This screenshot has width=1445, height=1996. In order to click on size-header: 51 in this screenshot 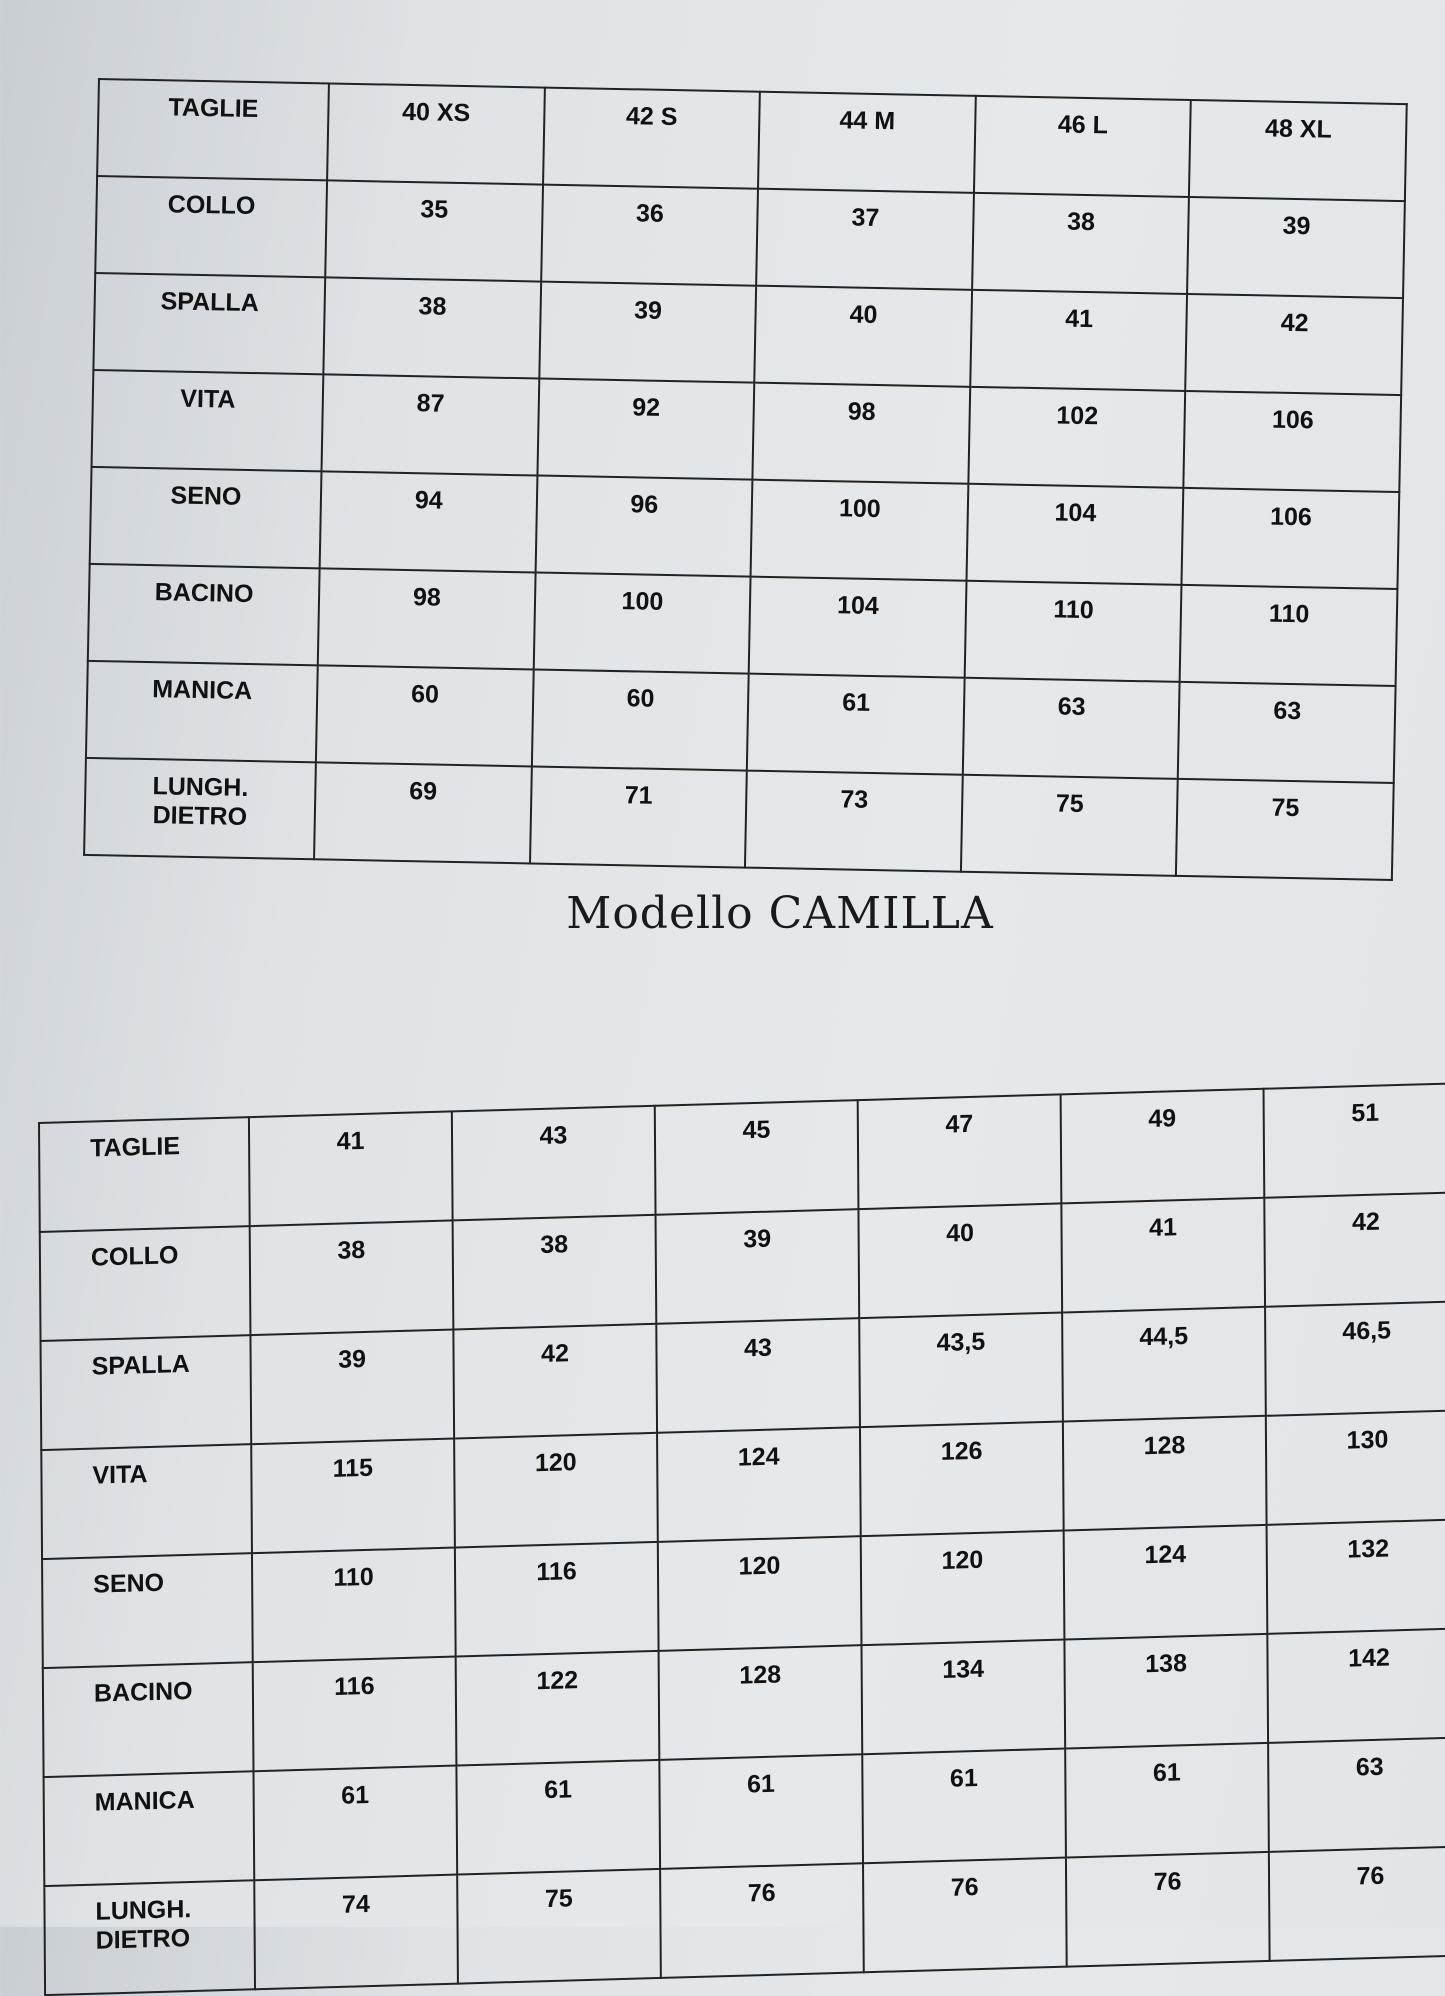, I will do `click(1354, 1140)`.